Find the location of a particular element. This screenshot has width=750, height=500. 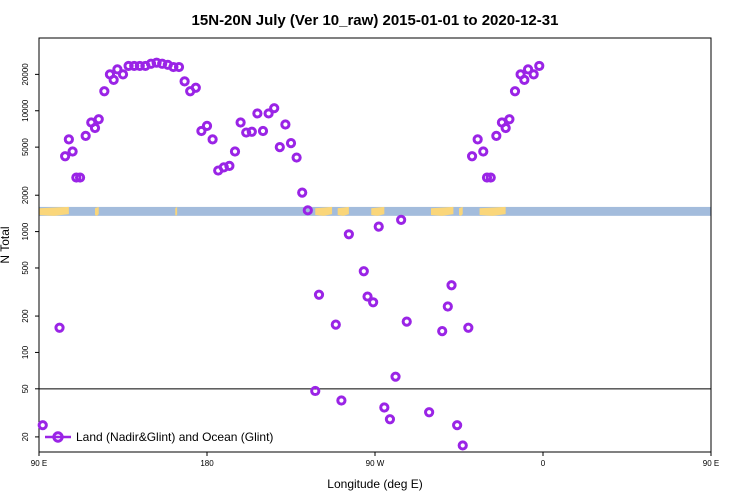

x-axis-label: Longitude (deg E) is located at coordinates (374, 484).